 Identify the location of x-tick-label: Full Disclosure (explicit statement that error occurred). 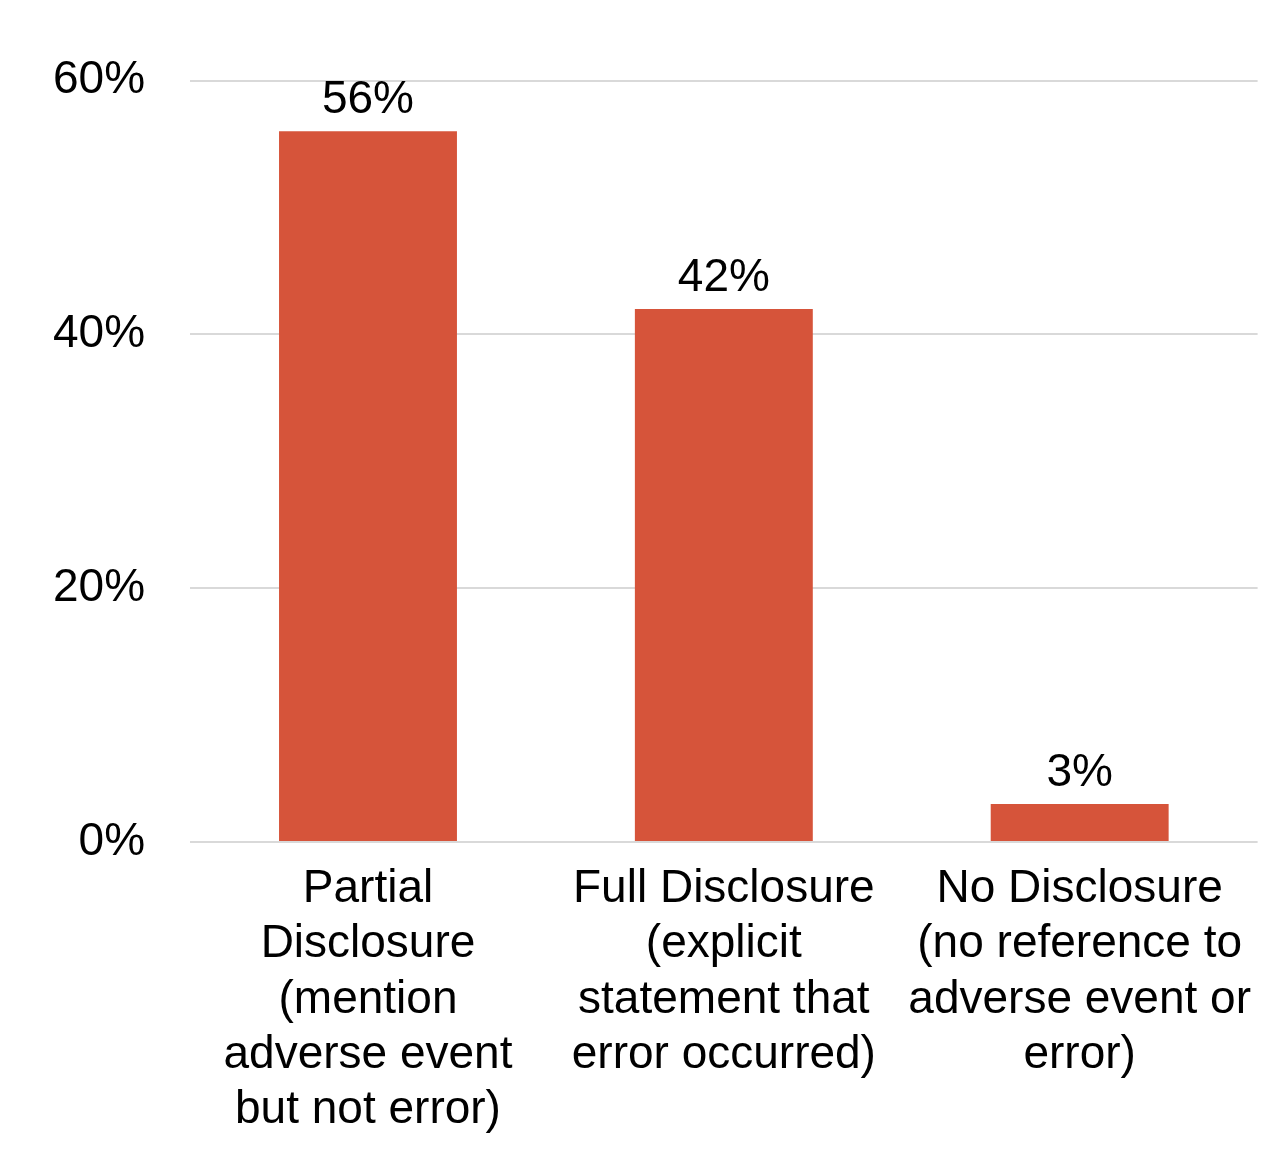
(723, 969).